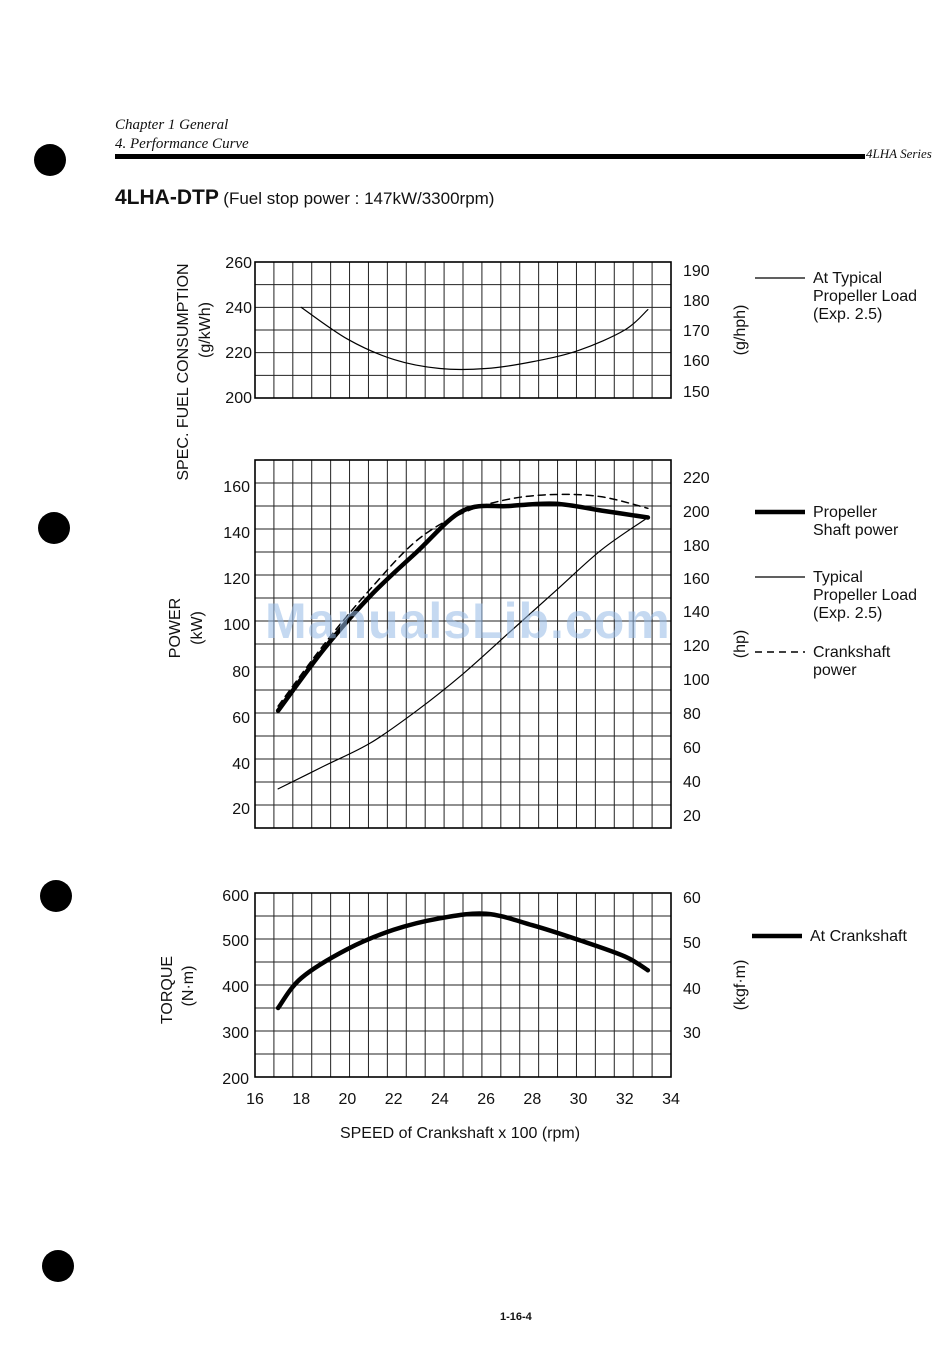 The image size is (950, 1354). What do you see at coordinates (205, 330) in the screenshot?
I see `y-axis-unit: (g/kWh)` at bounding box center [205, 330].